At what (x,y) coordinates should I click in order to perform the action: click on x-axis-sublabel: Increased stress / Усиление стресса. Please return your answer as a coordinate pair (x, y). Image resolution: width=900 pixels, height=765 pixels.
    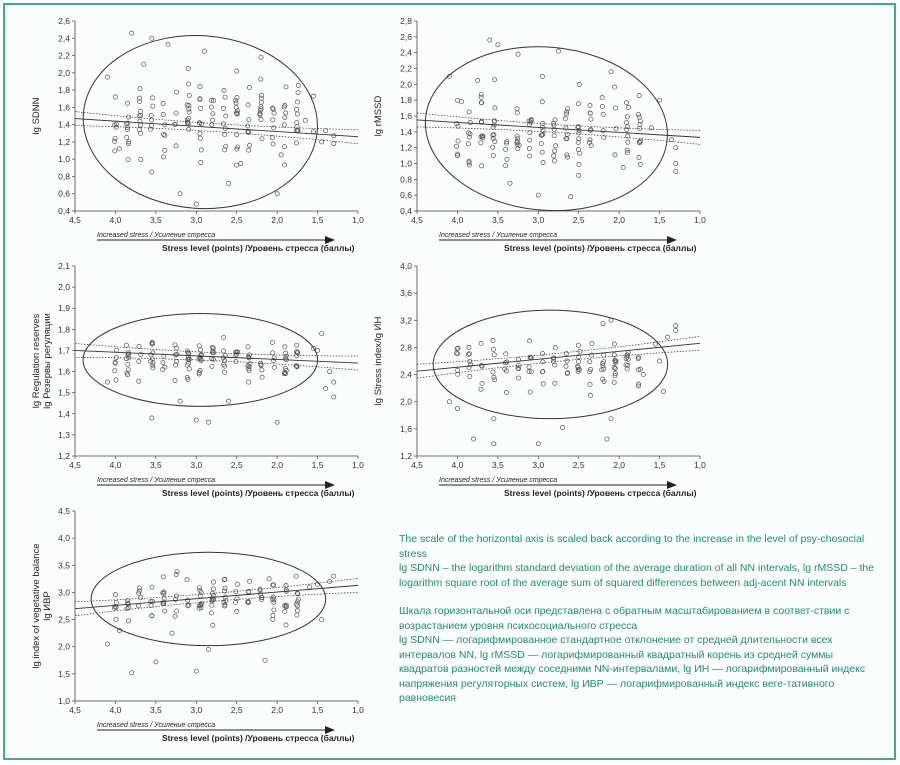
    Looking at the image, I should click on (156, 725).